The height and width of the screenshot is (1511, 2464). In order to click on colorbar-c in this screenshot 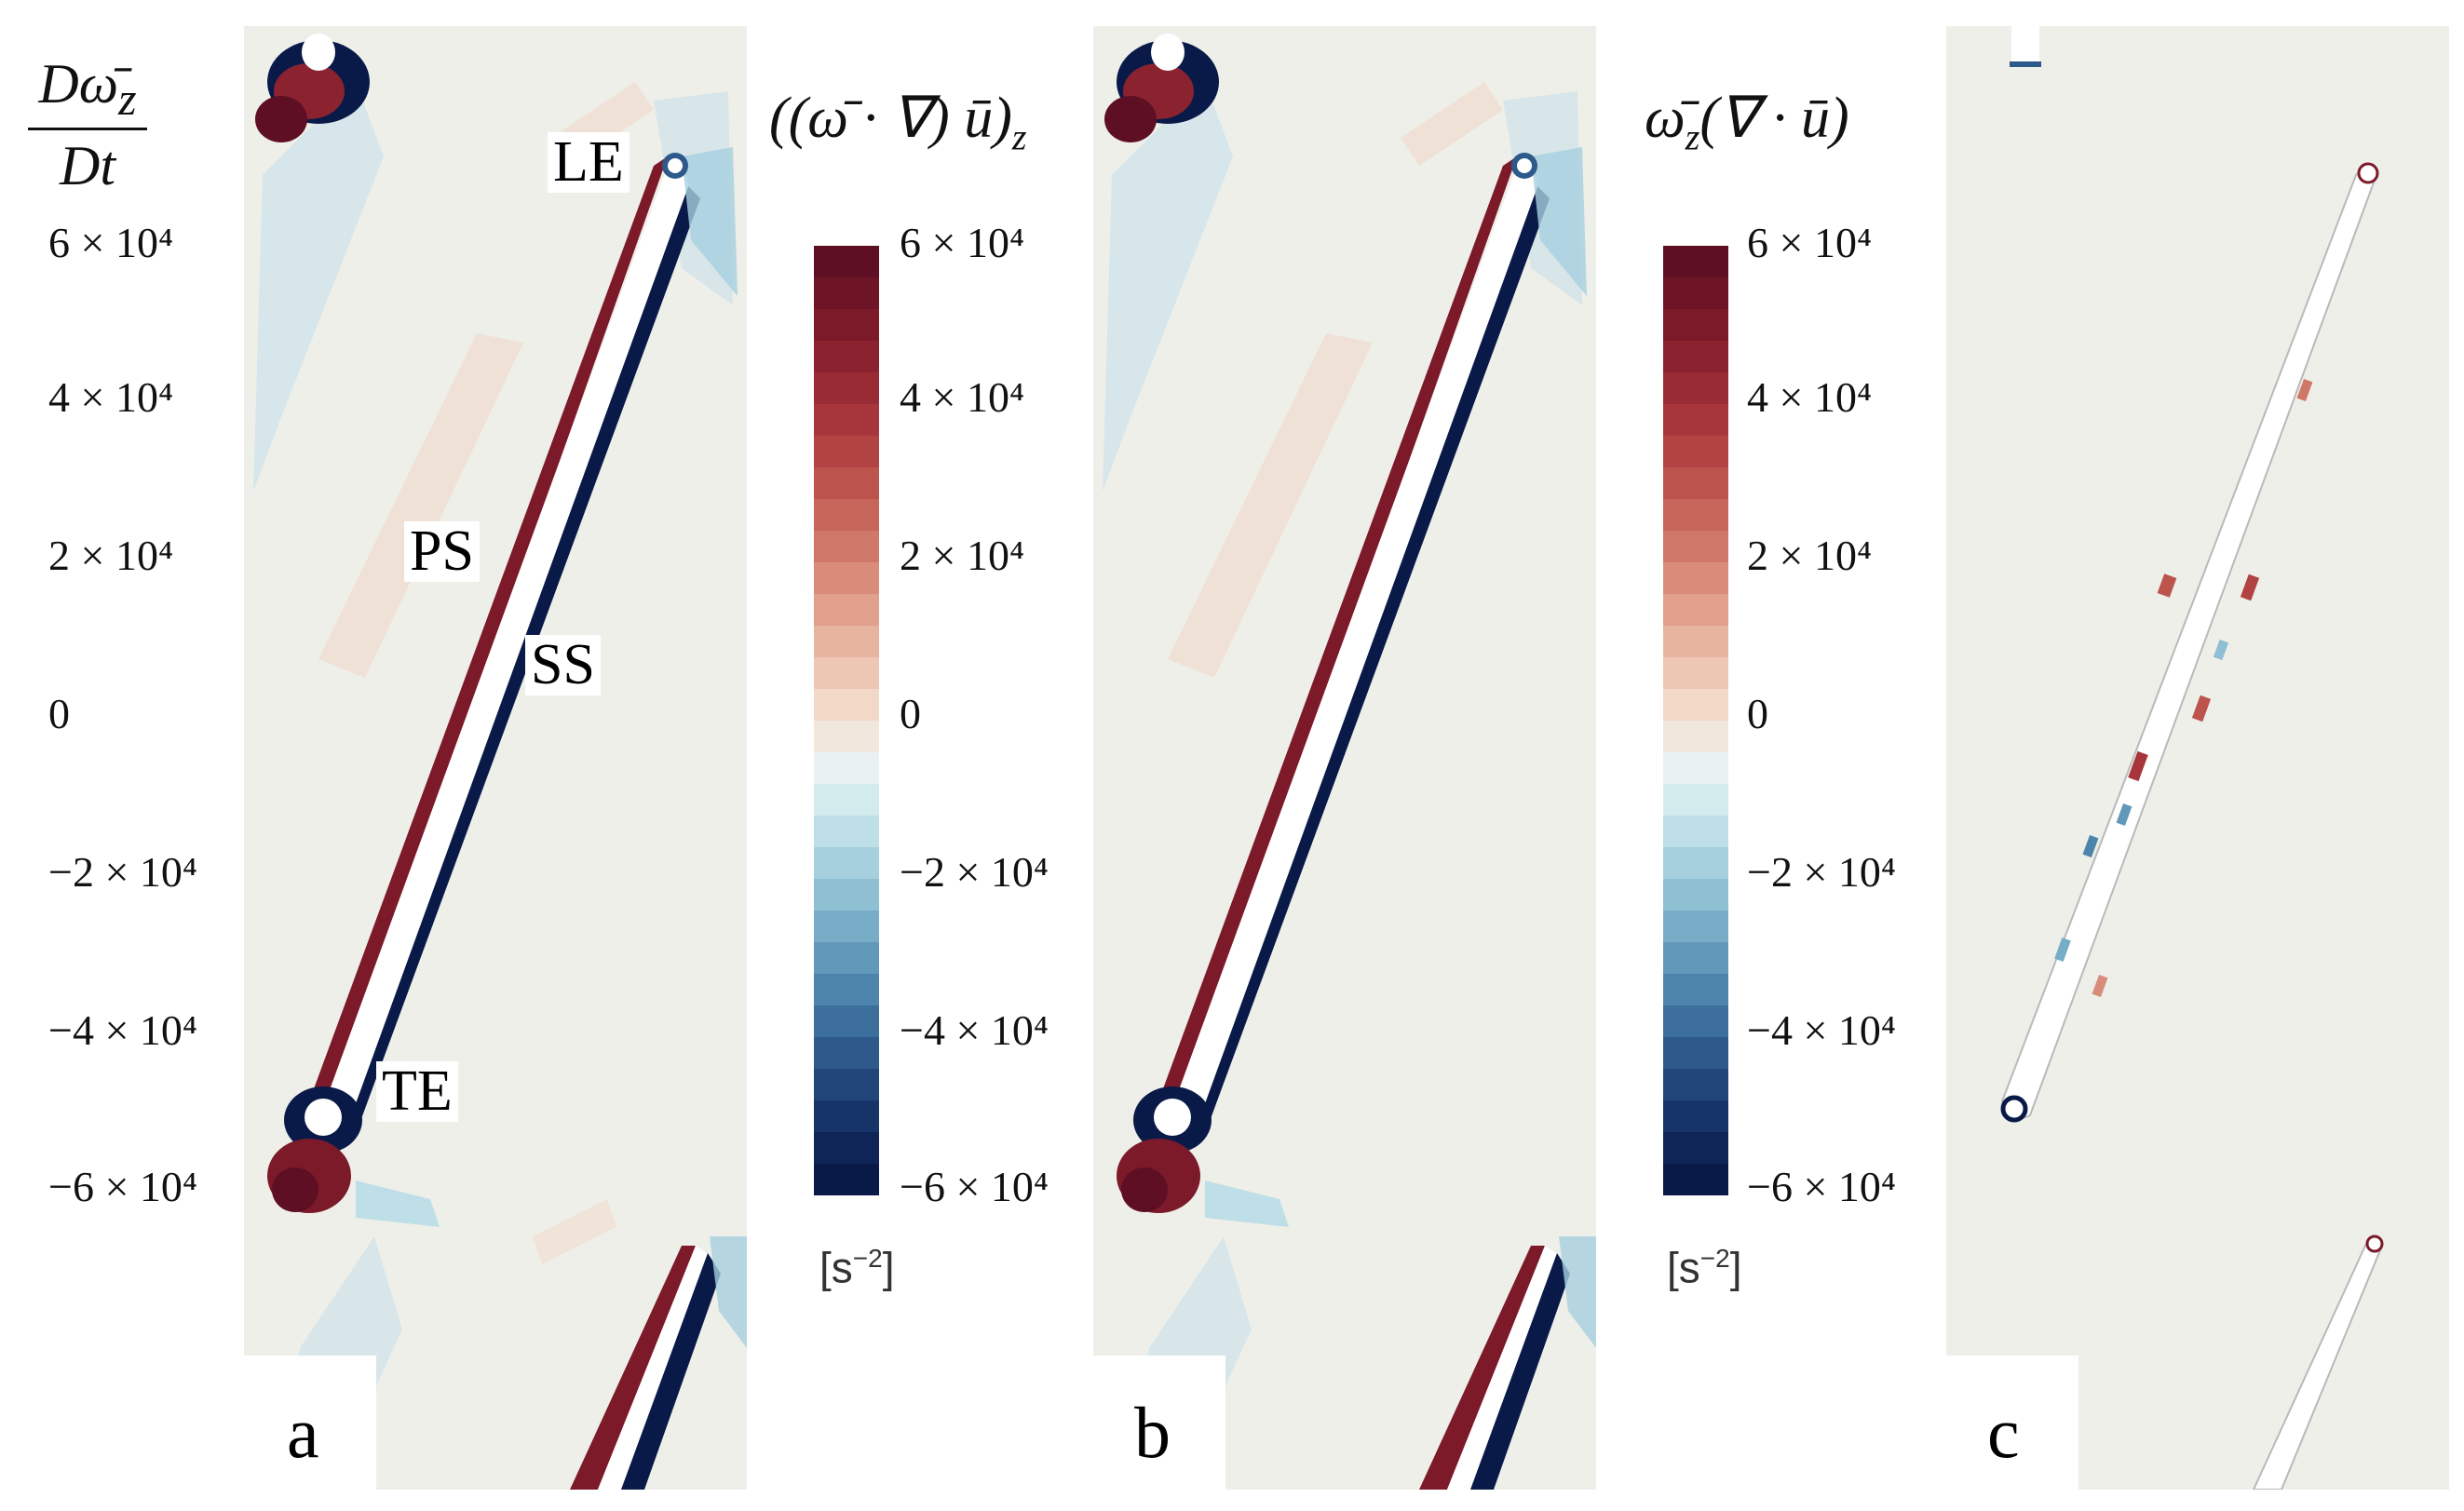, I will do `click(1696, 720)`.